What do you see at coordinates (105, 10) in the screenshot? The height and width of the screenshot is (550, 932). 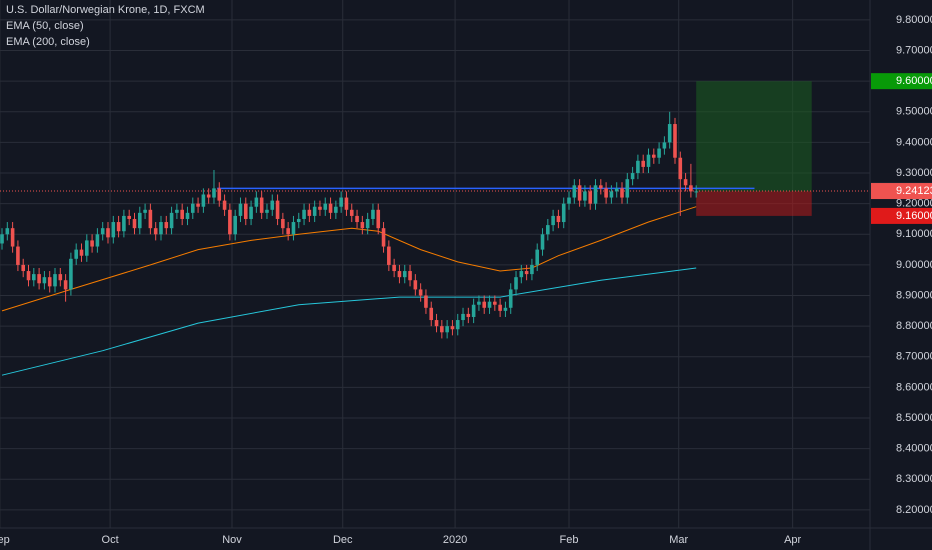 I see `legend-title: U.S. Dollar/Norwegian Krone, 1D, FXCM` at bounding box center [105, 10].